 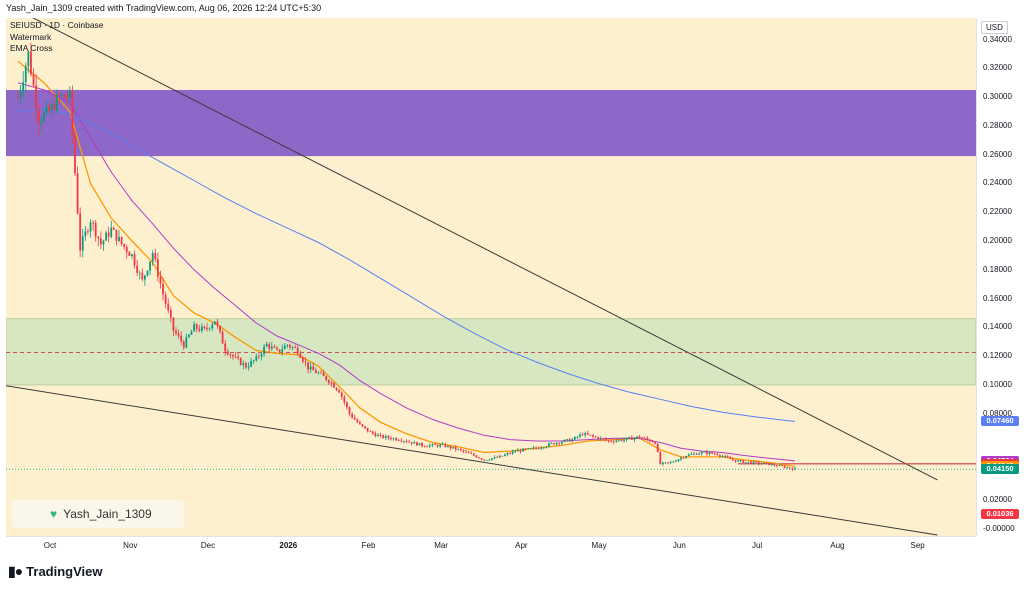 I want to click on tradingview-logo-icon: ▮●, so click(x=15, y=571).